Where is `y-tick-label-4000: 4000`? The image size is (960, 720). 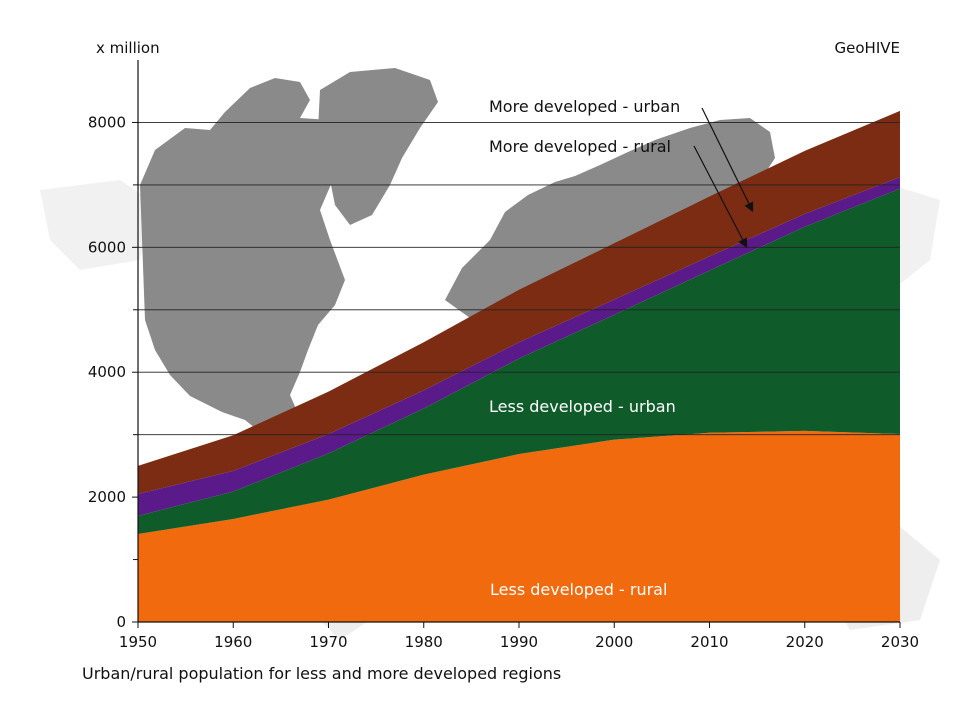
y-tick-label-4000: 4000 is located at coordinates (107, 372).